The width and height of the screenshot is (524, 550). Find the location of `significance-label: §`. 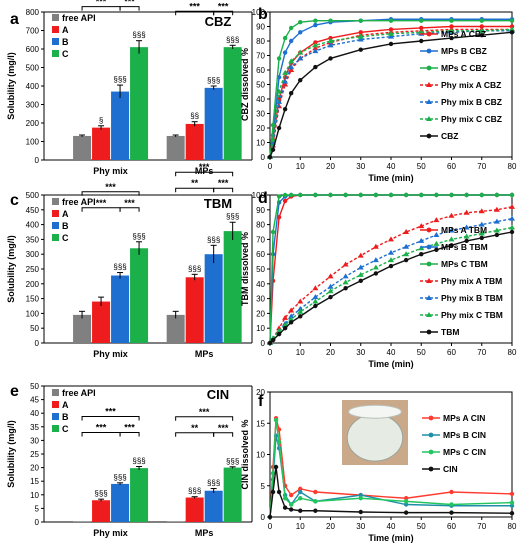

significance-label: § is located at coordinates (101, 120).